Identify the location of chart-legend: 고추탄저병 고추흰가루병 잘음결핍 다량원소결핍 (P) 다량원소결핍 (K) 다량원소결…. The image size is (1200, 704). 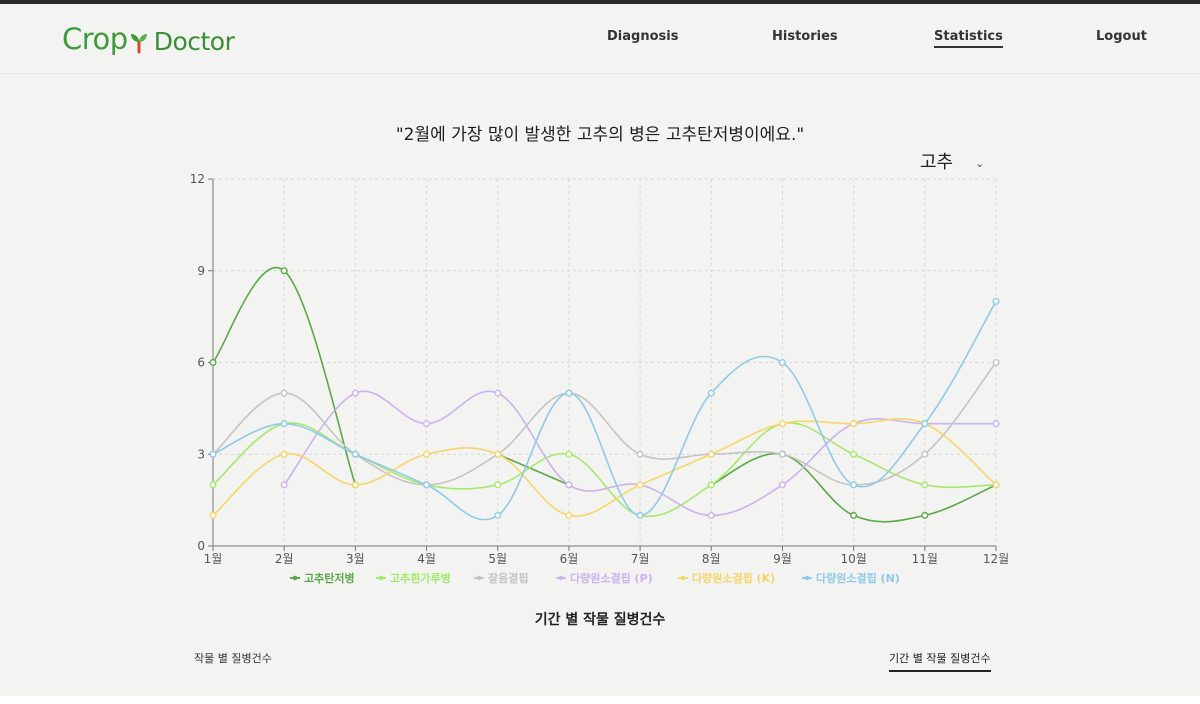
(595, 578).